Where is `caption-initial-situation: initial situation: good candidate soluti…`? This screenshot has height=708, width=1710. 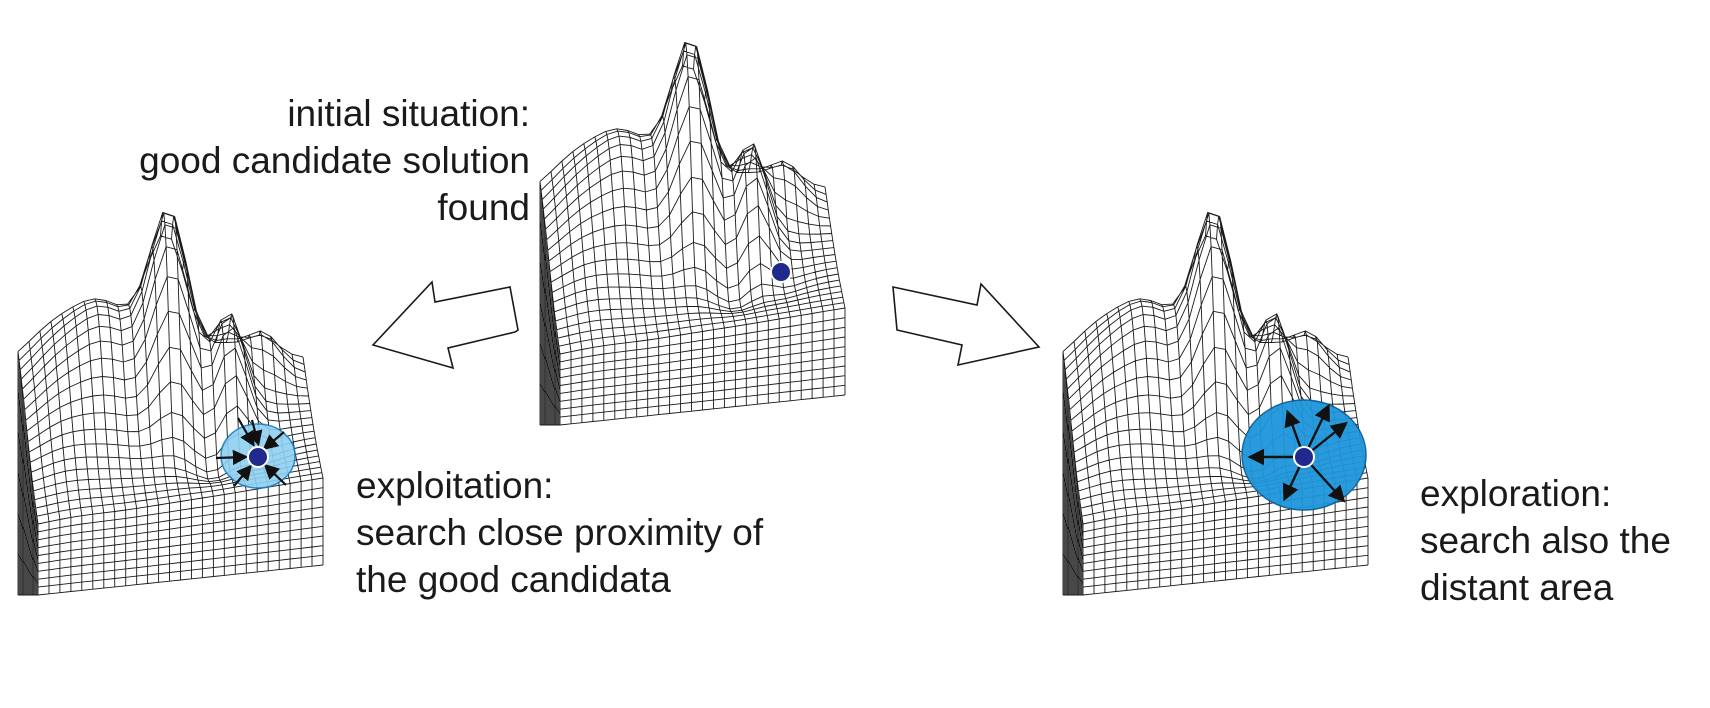 caption-initial-situation: initial situation: good candidate soluti… is located at coordinates (285, 160).